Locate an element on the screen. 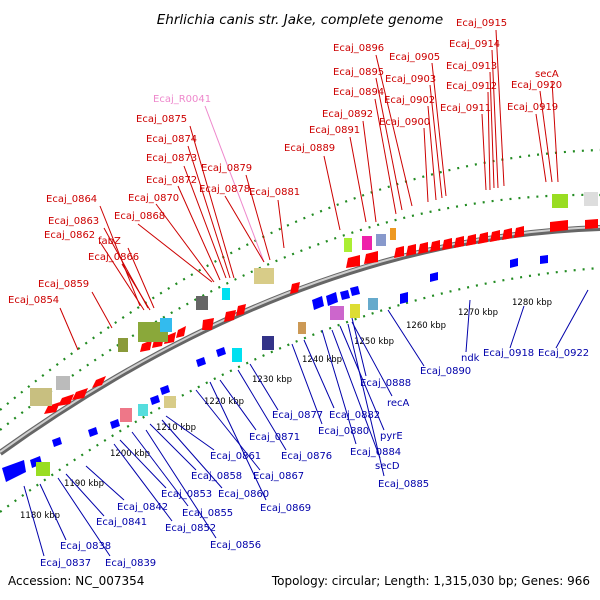  gene-label: Ecaj_0920 is located at coordinates (536, 85).